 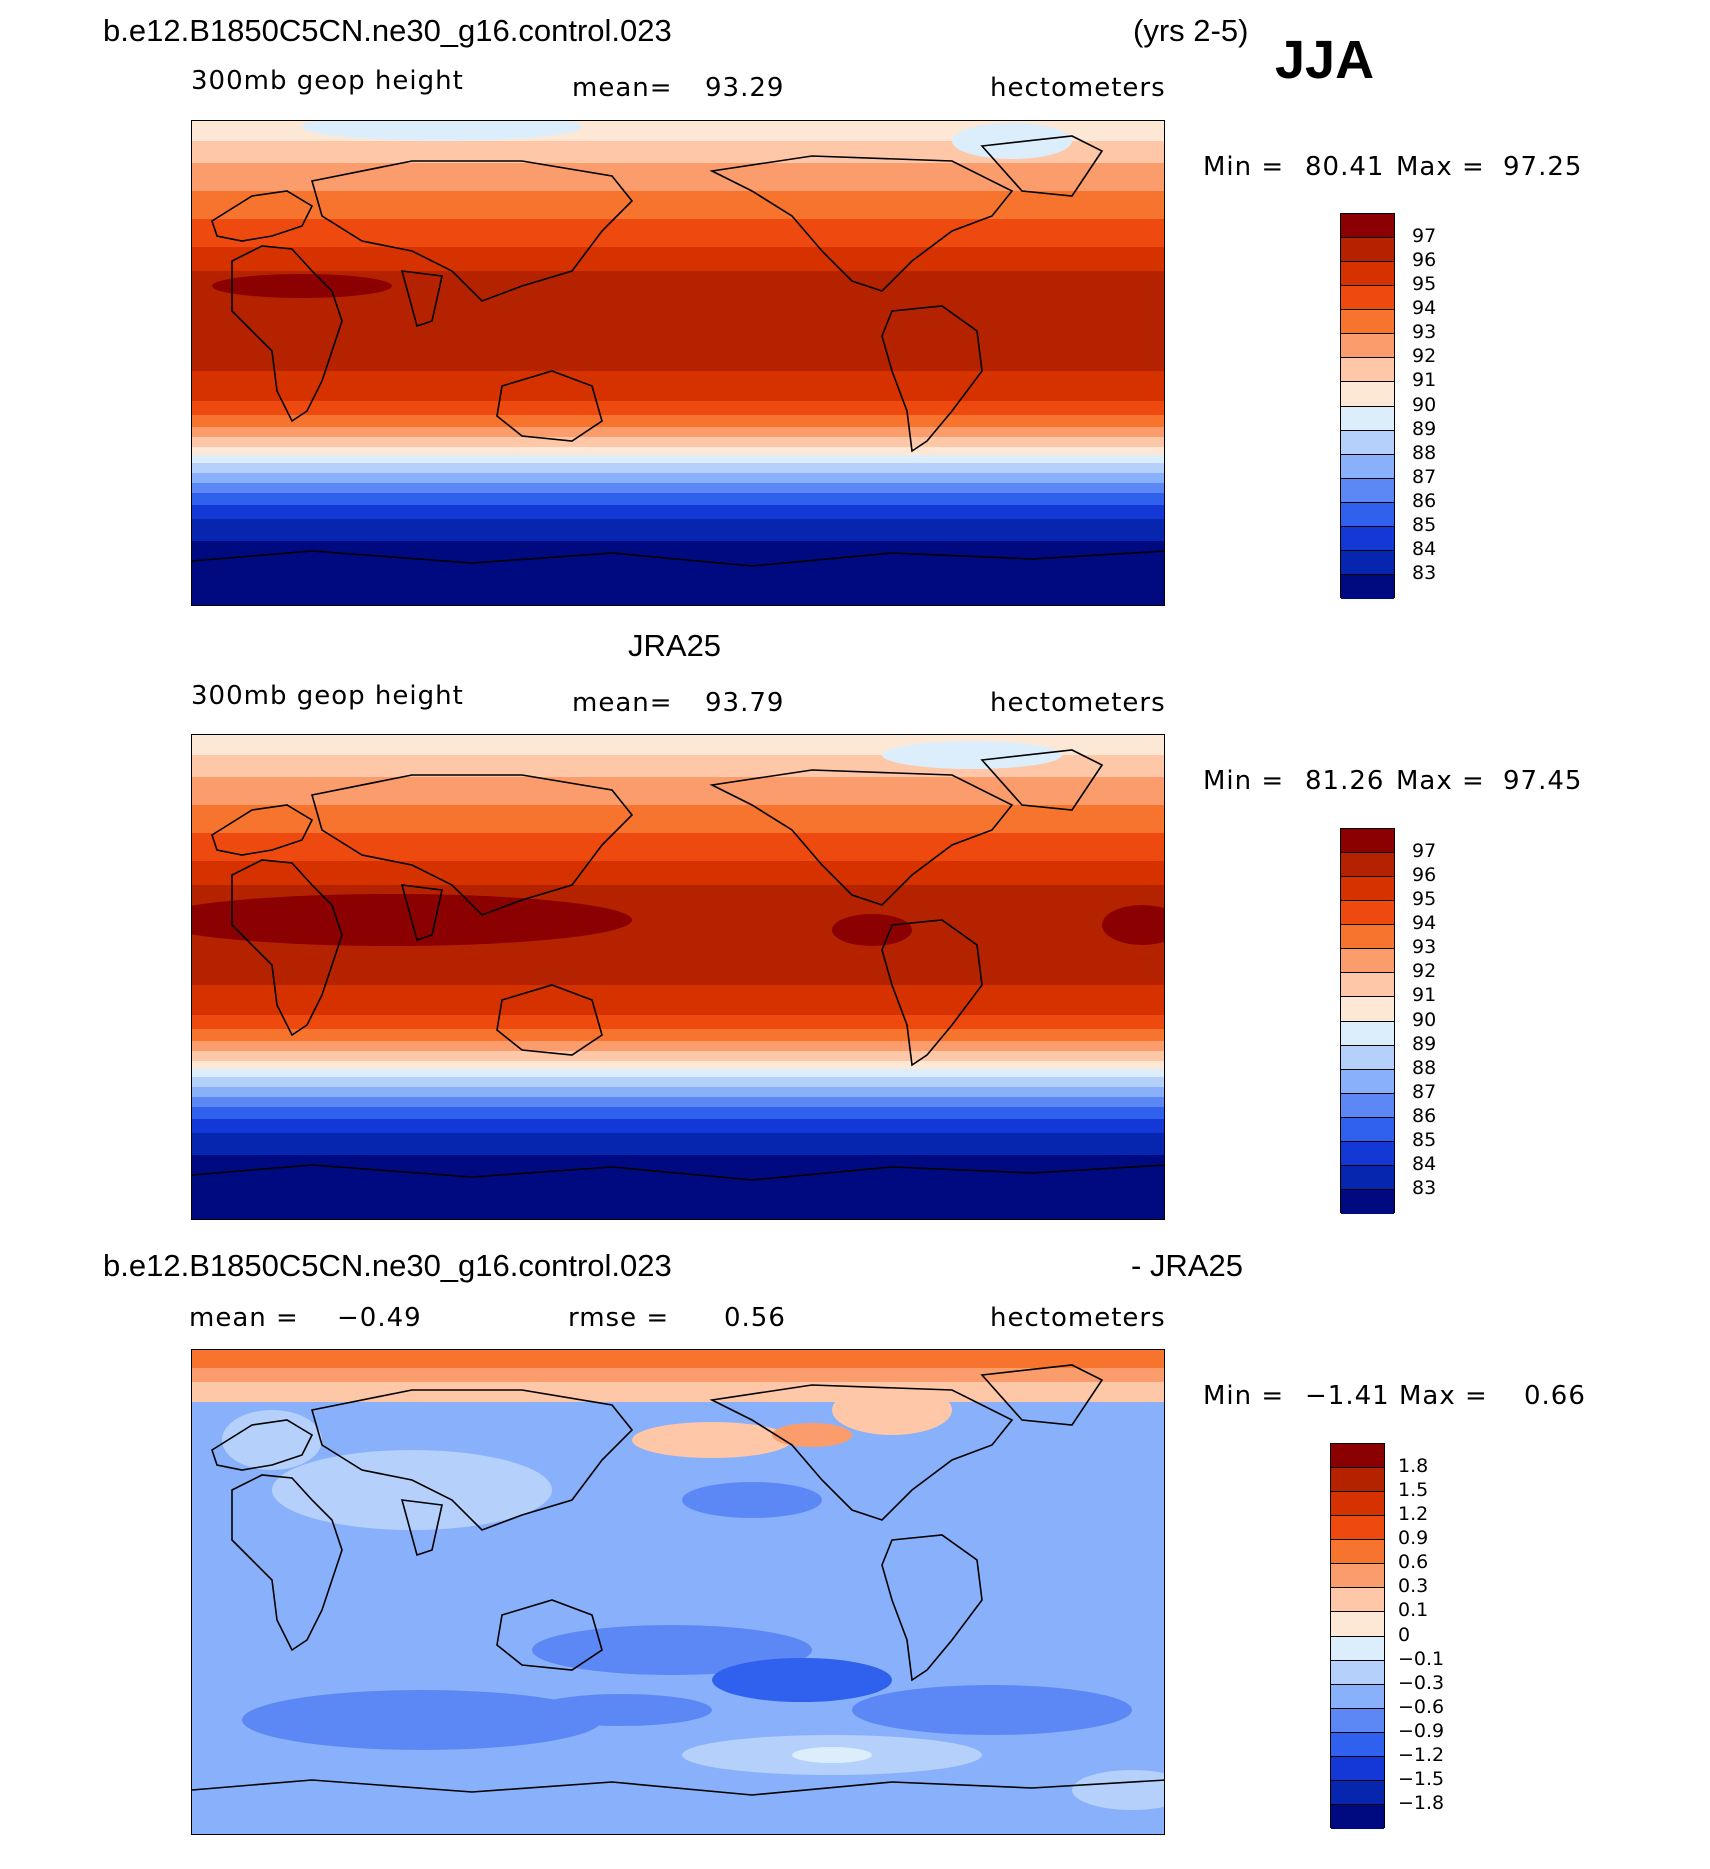 I want to click on colorbar-tick-label: −0.6, so click(x=1421, y=1706).